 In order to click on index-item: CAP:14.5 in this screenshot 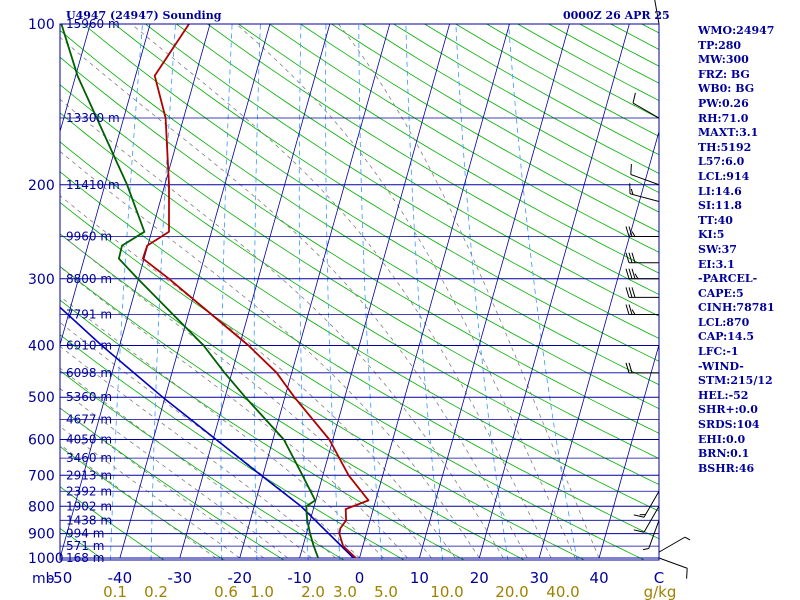, I will do `click(726, 337)`.